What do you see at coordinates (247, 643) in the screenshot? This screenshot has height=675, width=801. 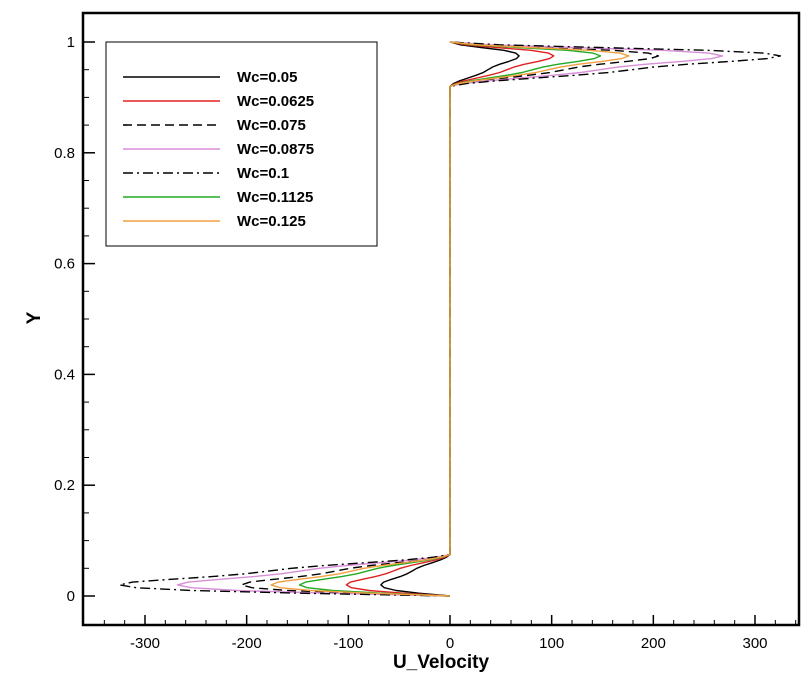 I see `x-tick-label: -200` at bounding box center [247, 643].